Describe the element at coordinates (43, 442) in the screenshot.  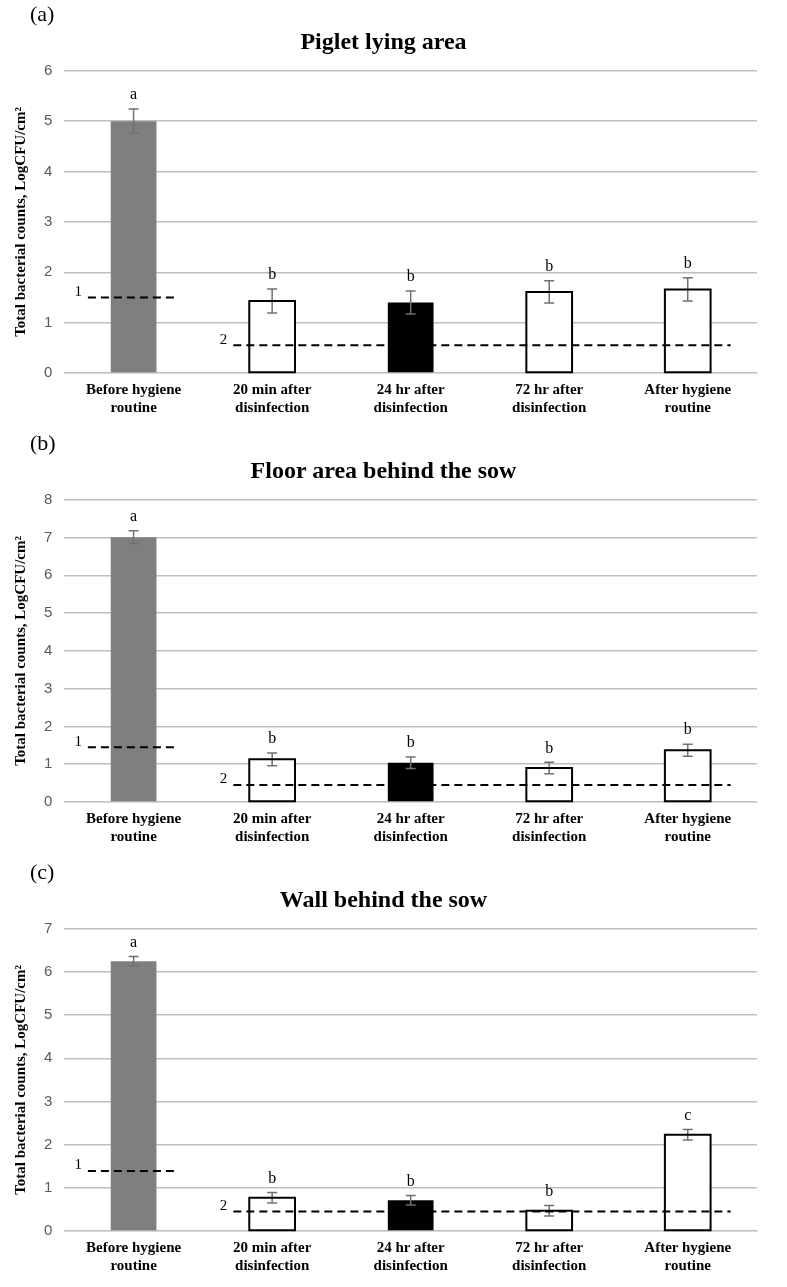
I see `text: (b)` at that location.